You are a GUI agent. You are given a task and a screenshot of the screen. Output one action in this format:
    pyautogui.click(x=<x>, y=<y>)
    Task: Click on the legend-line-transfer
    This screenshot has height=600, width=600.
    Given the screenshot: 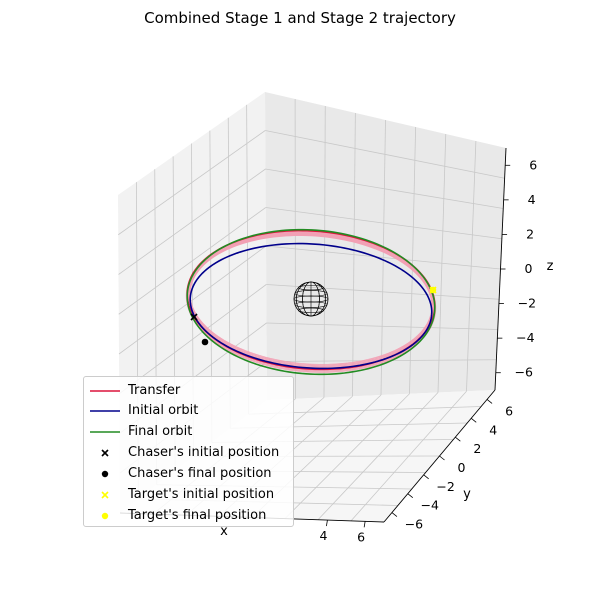 What is the action you would take?
    pyautogui.click(x=105, y=391)
    